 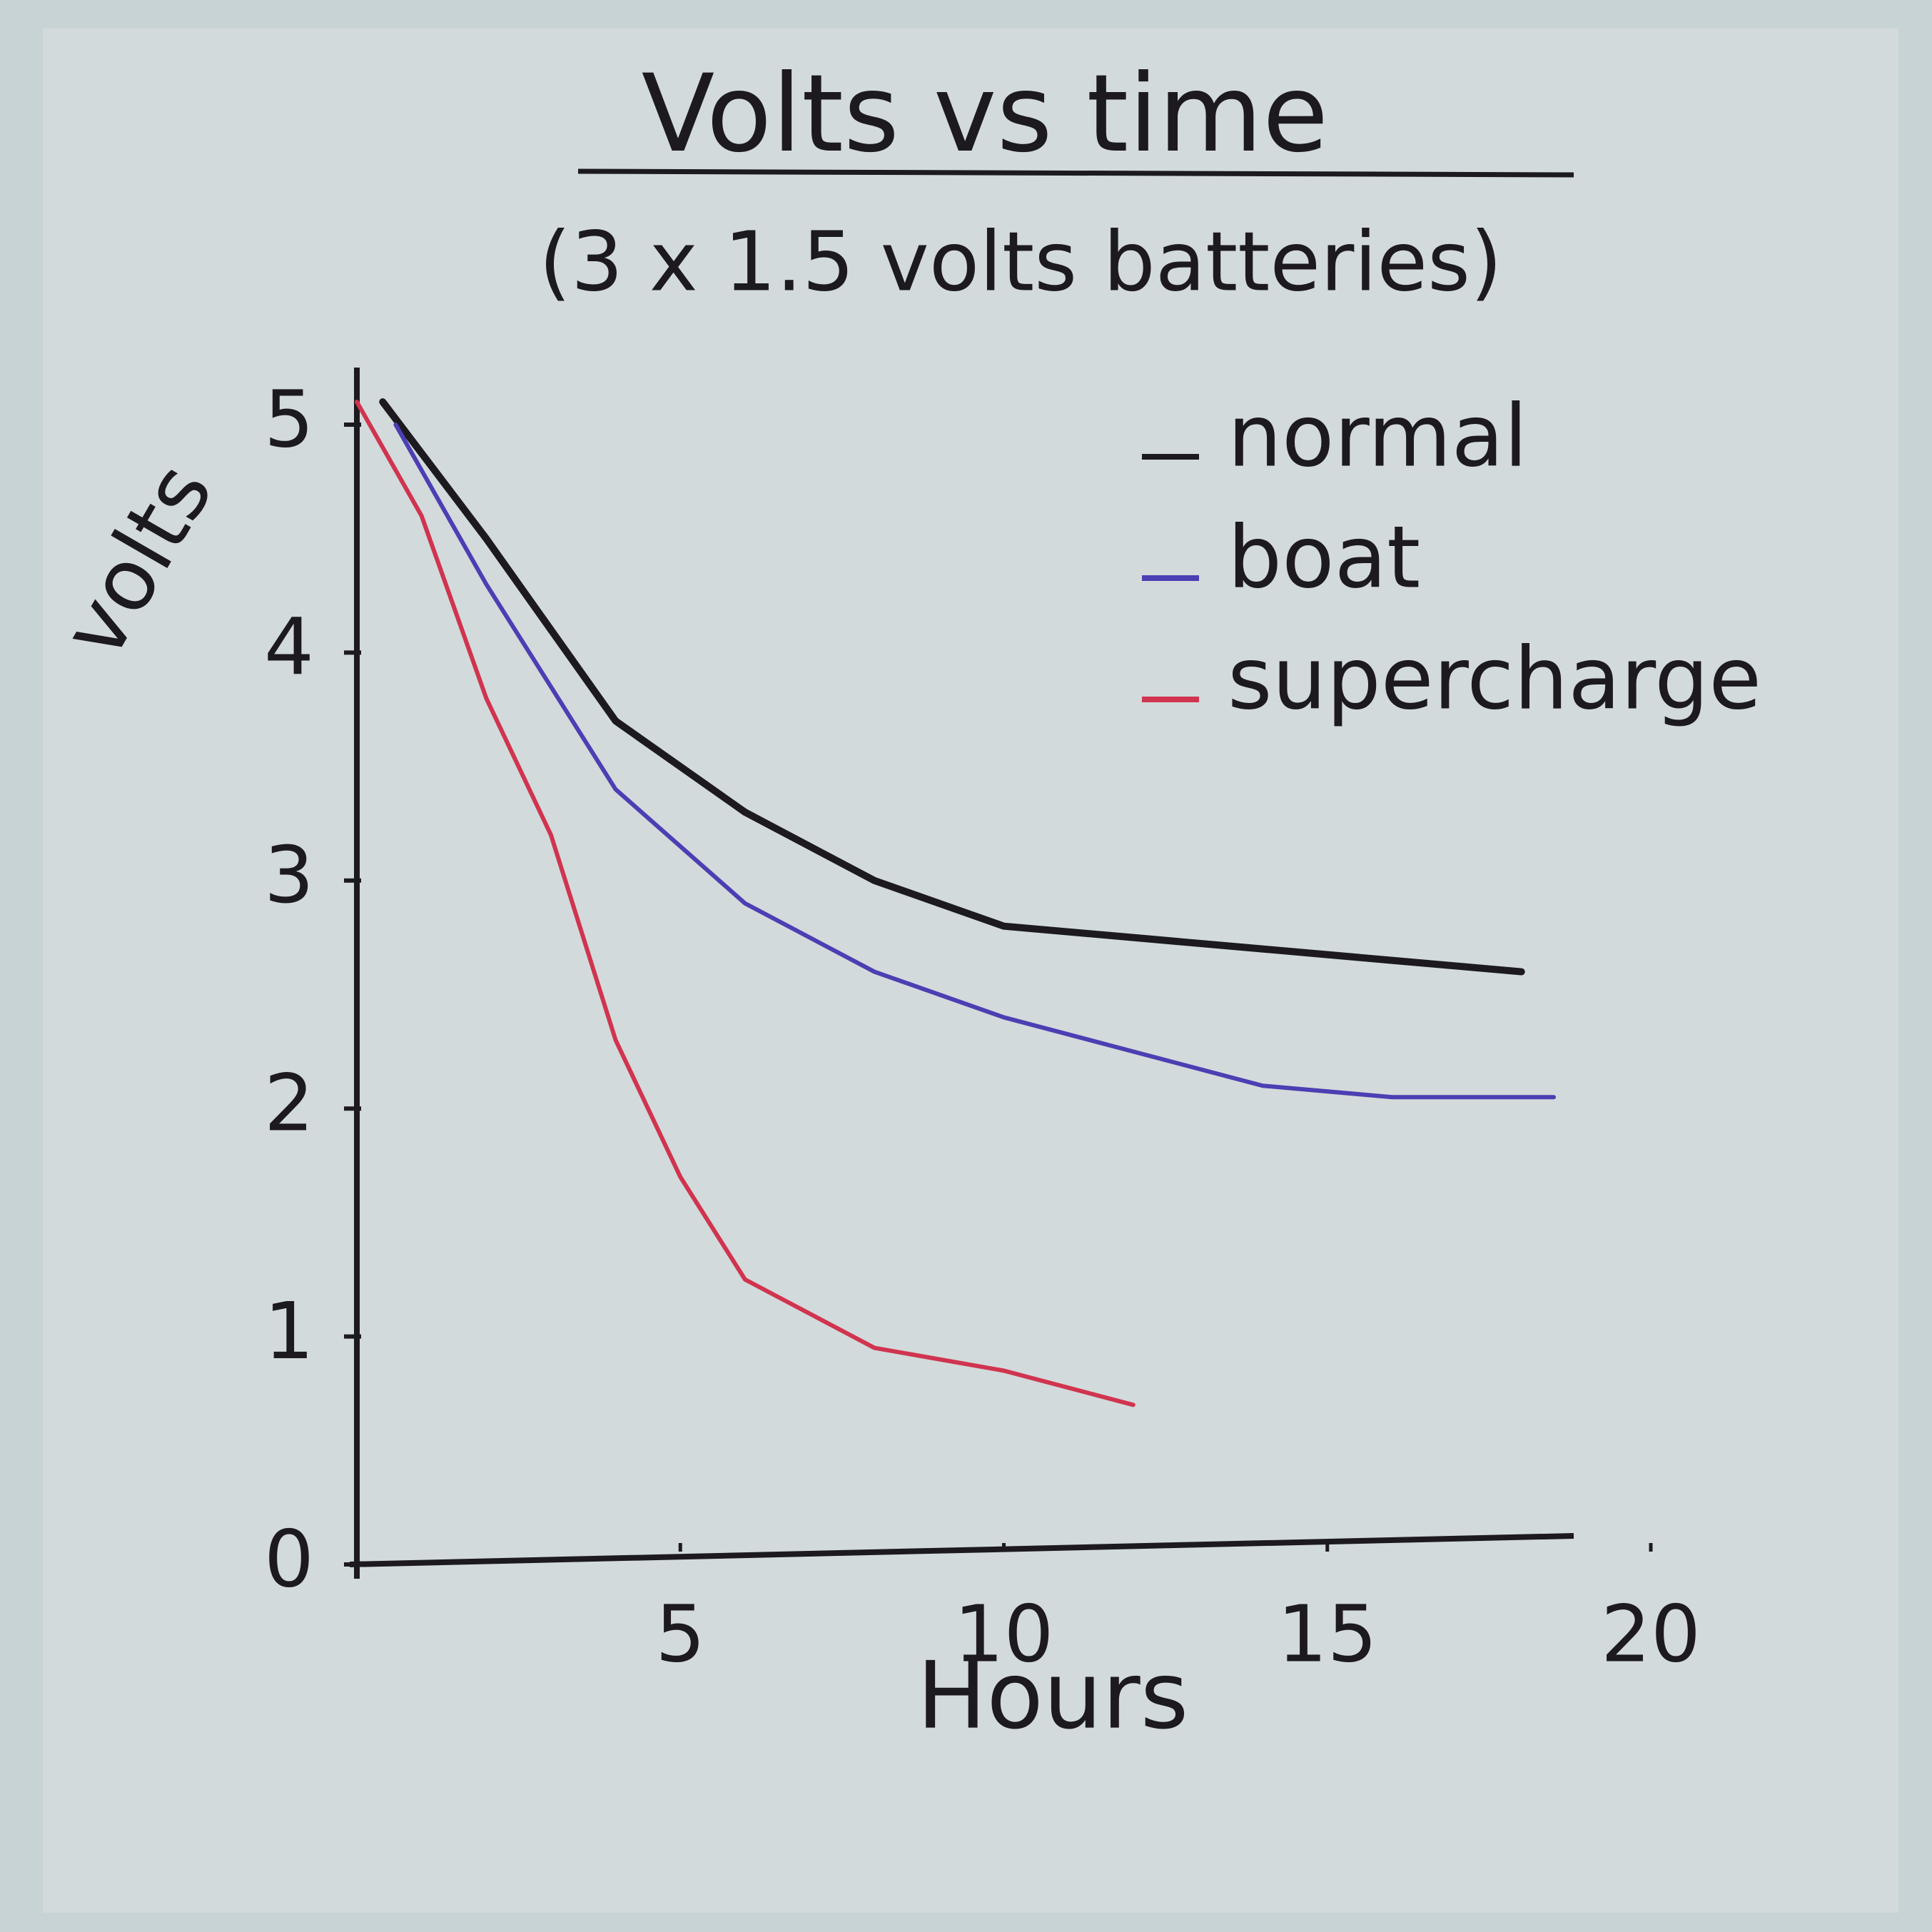 What do you see at coordinates (289, 647) in the screenshot?
I see `y-tick-label: 4` at bounding box center [289, 647].